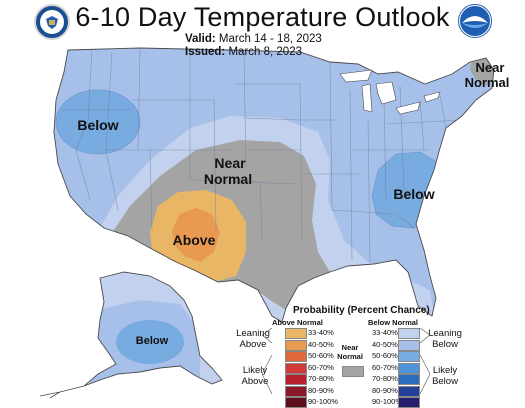  Describe the element at coordinates (270, 39) in the screenshot. I see `valid-value: March 14 - 18, 2023` at that location.